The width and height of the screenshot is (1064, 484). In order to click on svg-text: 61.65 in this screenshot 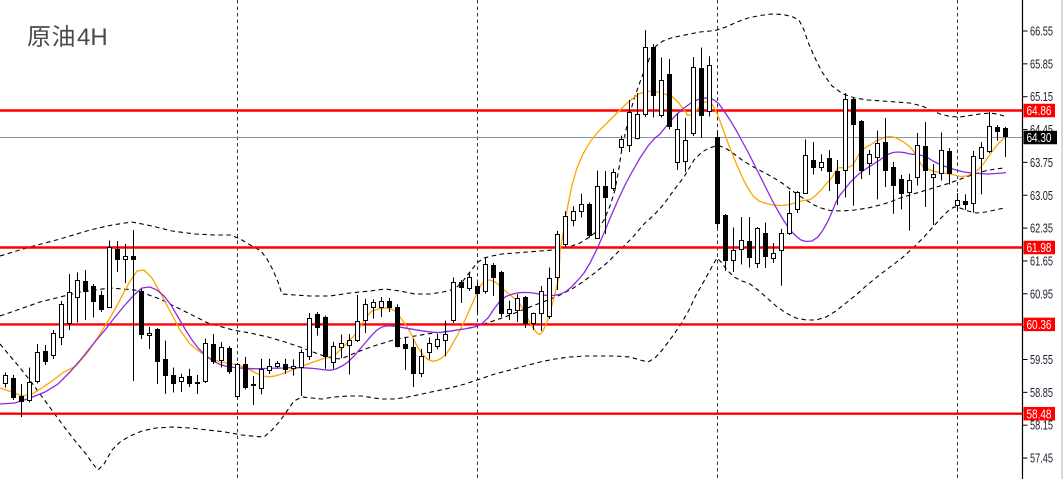, I will do `click(1041, 260)`.